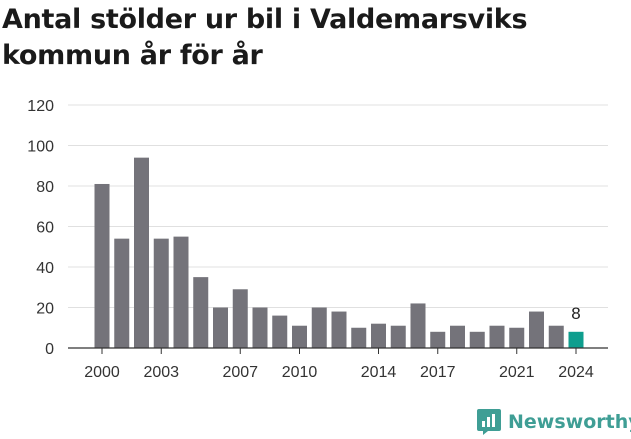  Describe the element at coordinates (438, 339) in the screenshot. I see `bar-2017` at that location.